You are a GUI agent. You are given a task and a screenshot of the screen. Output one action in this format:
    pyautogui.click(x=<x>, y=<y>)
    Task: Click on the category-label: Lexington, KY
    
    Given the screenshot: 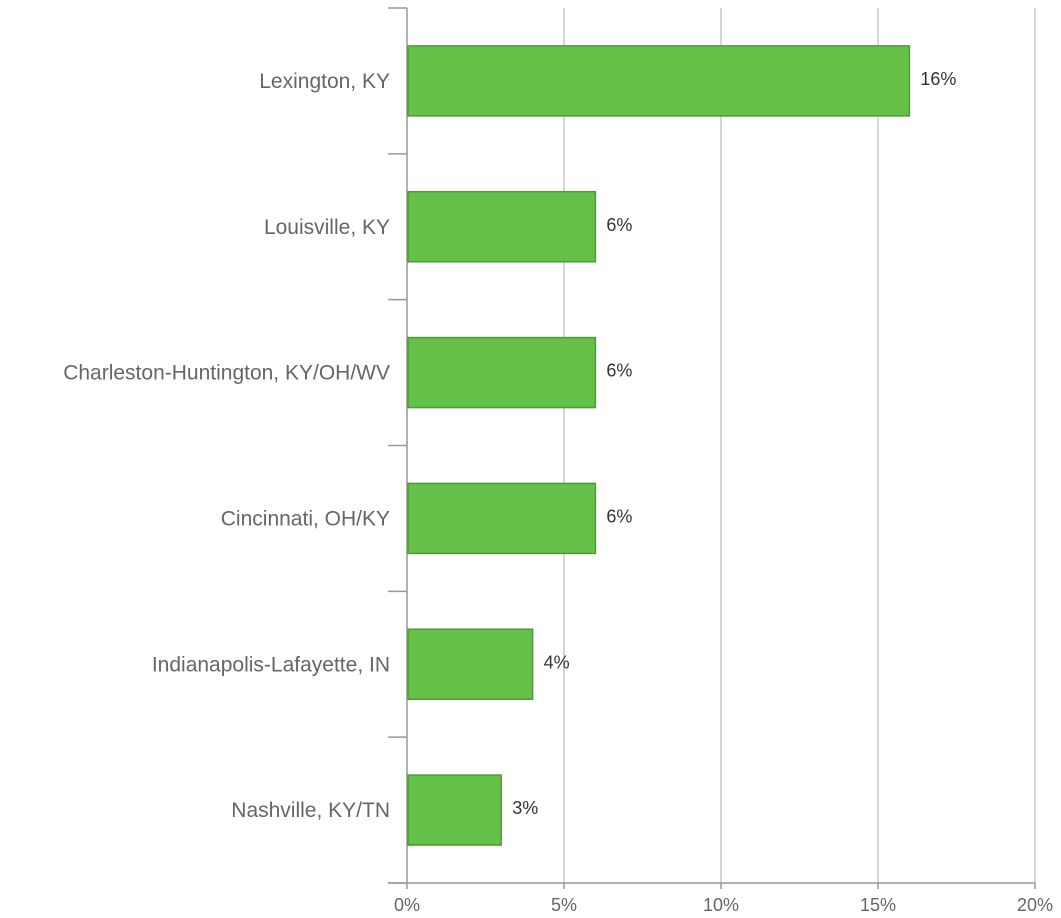 What is the action you would take?
    pyautogui.click(x=324, y=81)
    